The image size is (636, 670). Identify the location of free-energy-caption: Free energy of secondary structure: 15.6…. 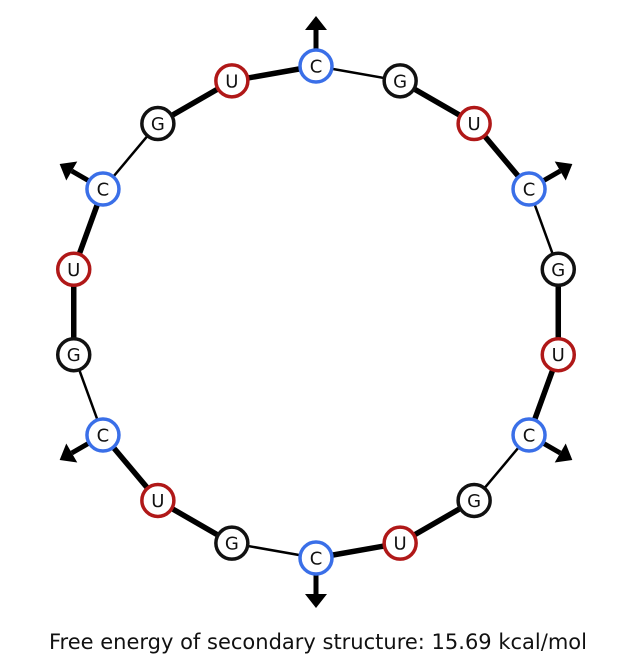
(318, 642).